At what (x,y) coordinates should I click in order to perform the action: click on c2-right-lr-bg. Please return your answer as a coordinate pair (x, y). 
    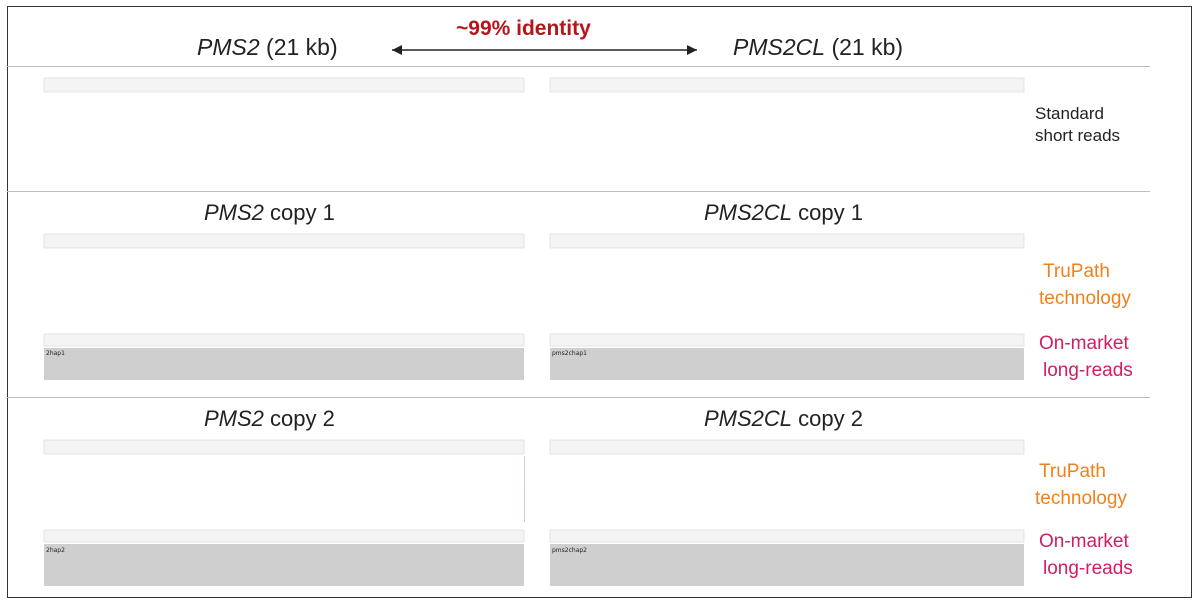
    Looking at the image, I should click on (787, 565).